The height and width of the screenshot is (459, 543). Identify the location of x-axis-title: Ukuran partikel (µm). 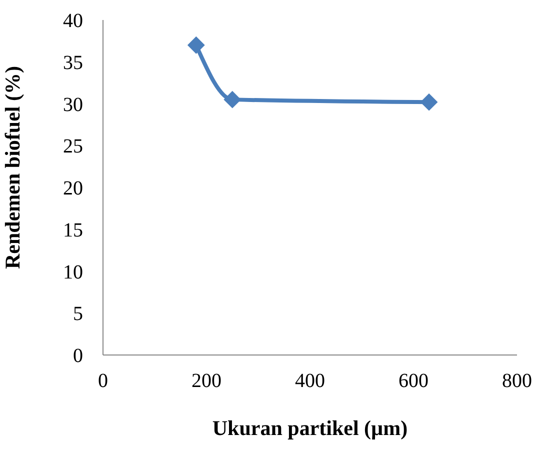
(310, 428).